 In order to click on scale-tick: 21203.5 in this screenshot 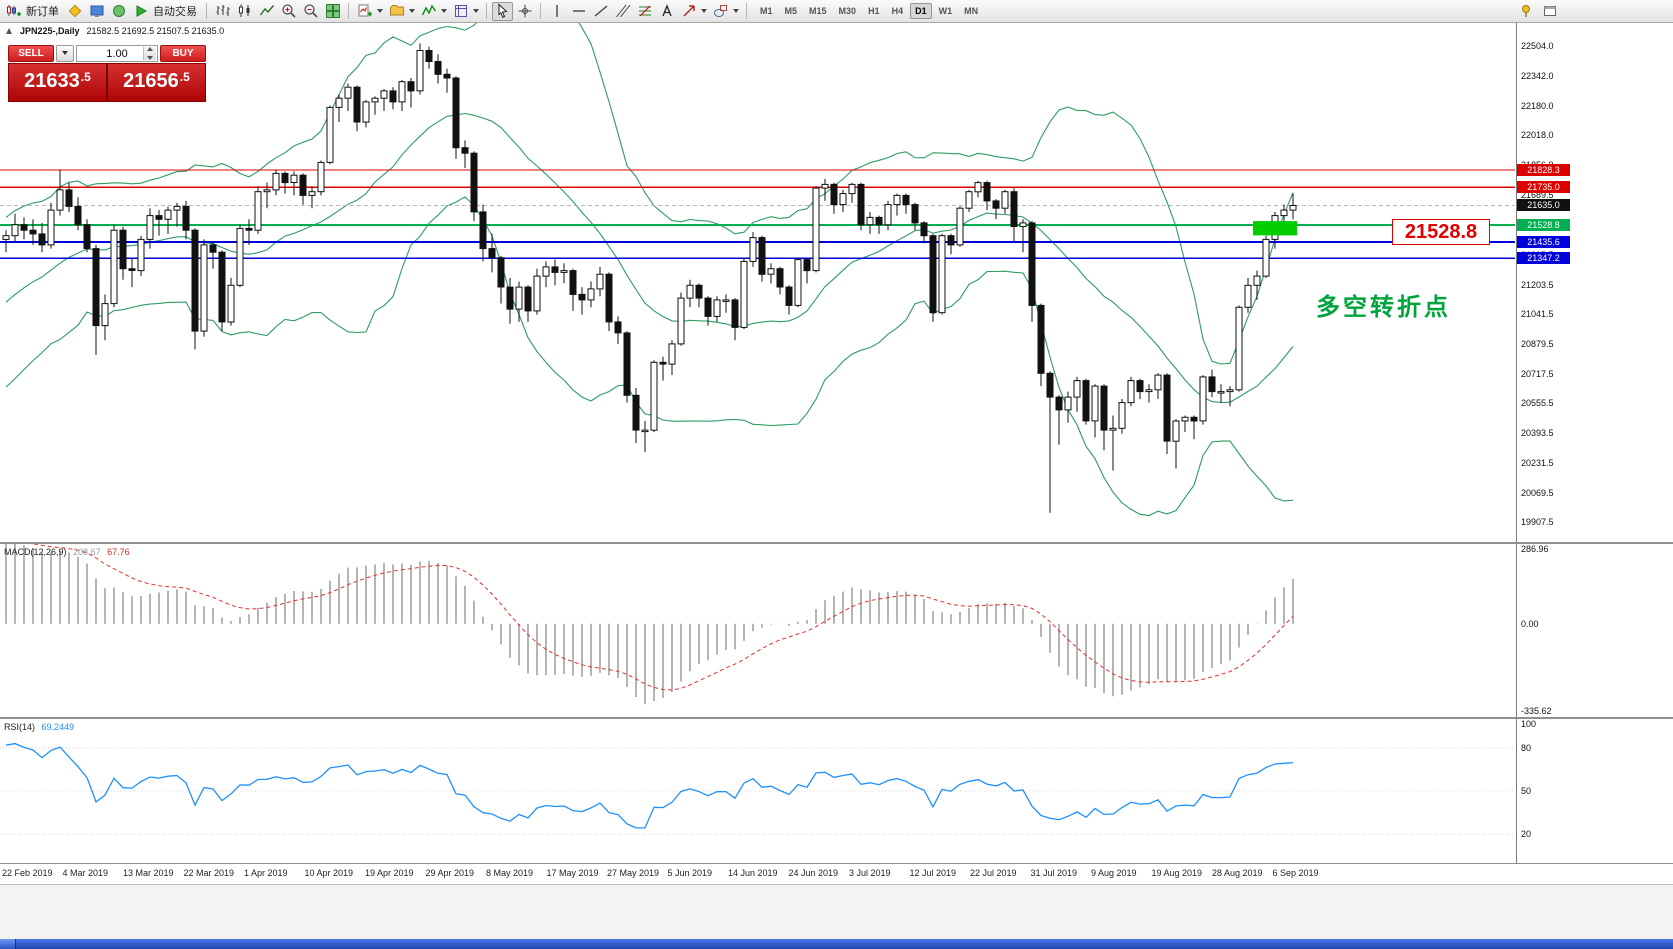, I will do `click(1537, 285)`.